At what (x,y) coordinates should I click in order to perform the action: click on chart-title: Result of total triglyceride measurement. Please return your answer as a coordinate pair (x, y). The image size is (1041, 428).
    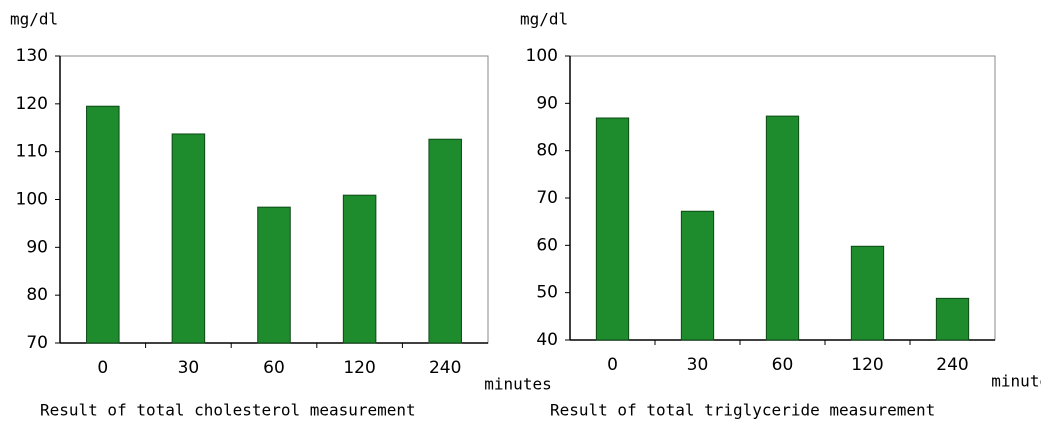
    Looking at the image, I should click on (742, 410).